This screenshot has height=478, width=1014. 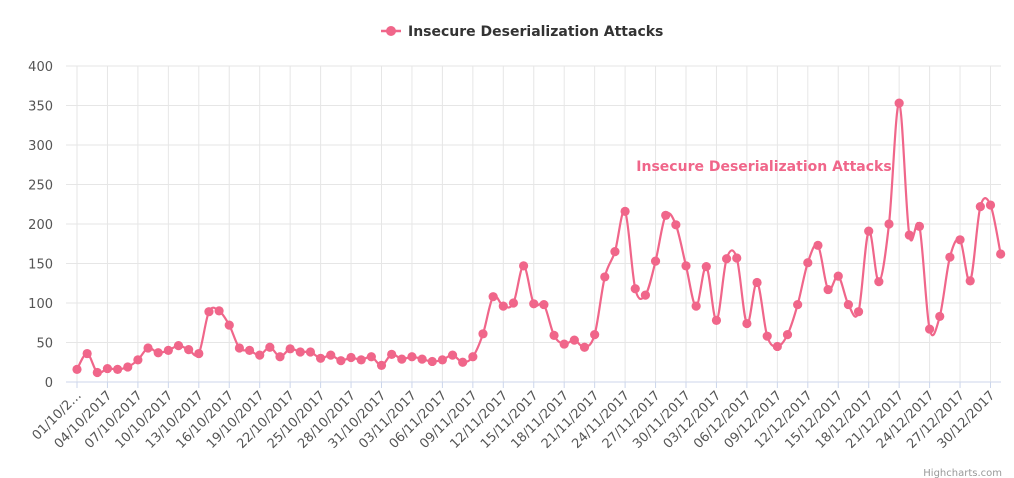 What do you see at coordinates (44, 344) in the screenshot?
I see `y-tick-label: 50` at bounding box center [44, 344].